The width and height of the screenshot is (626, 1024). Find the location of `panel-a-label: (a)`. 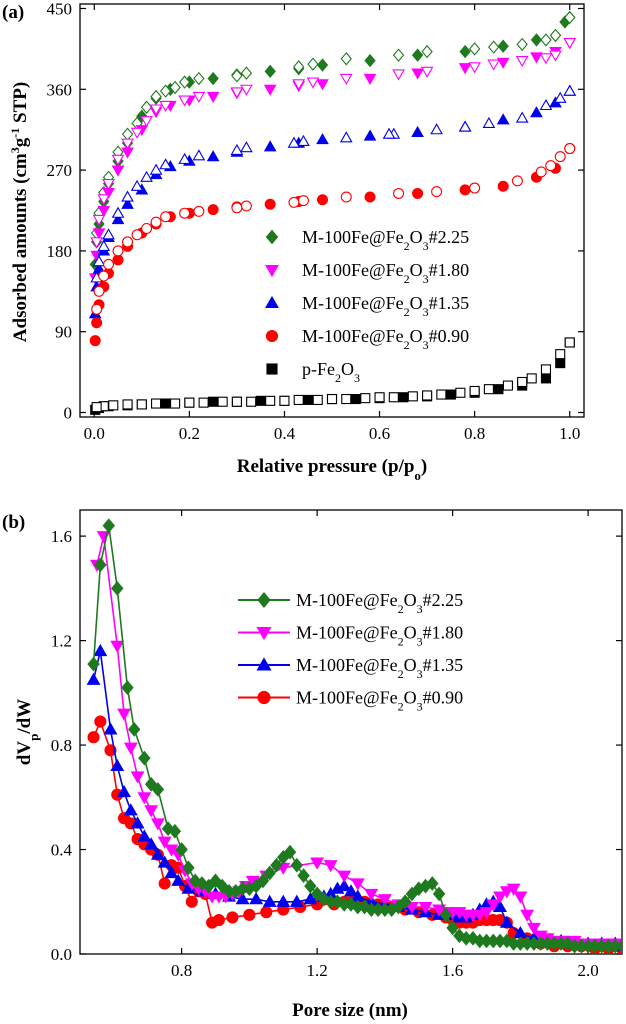

panel-a-label: (a) is located at coordinates (13, 12).